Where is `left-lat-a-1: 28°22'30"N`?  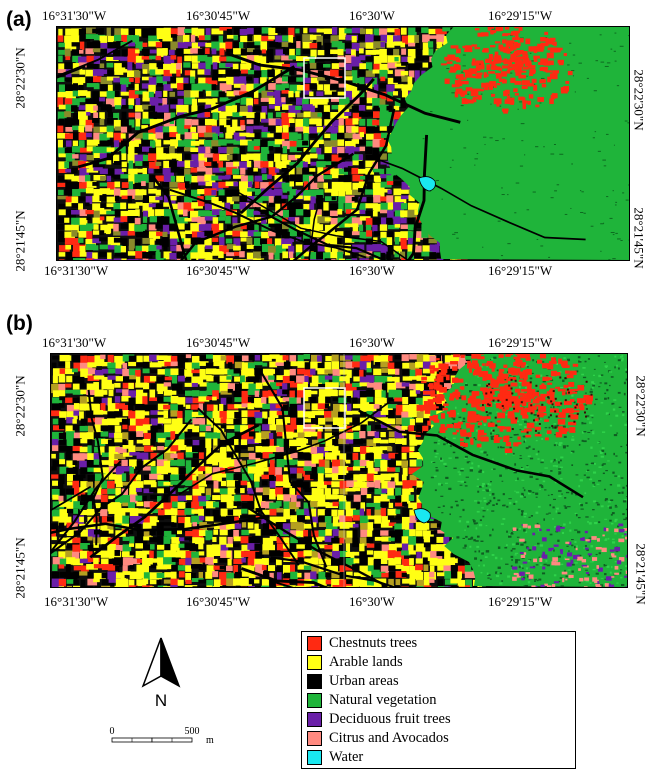
left-lat-a-1: 28°22'30"N is located at coordinates (20, 78).